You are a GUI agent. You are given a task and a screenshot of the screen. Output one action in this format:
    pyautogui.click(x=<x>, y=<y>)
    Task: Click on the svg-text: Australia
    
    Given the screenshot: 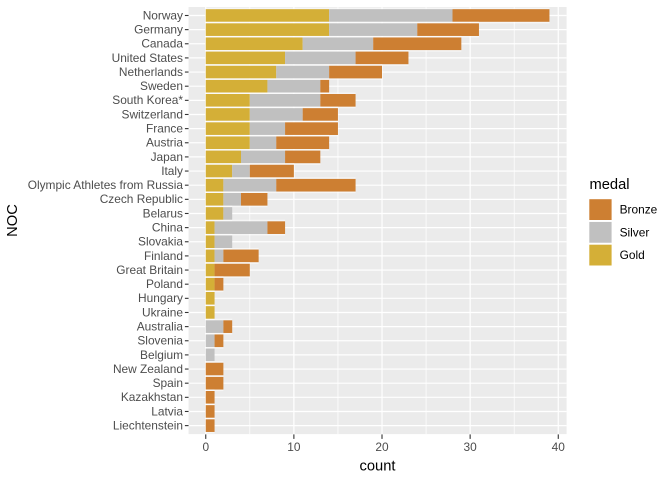 What is the action you would take?
    pyautogui.click(x=160, y=327)
    